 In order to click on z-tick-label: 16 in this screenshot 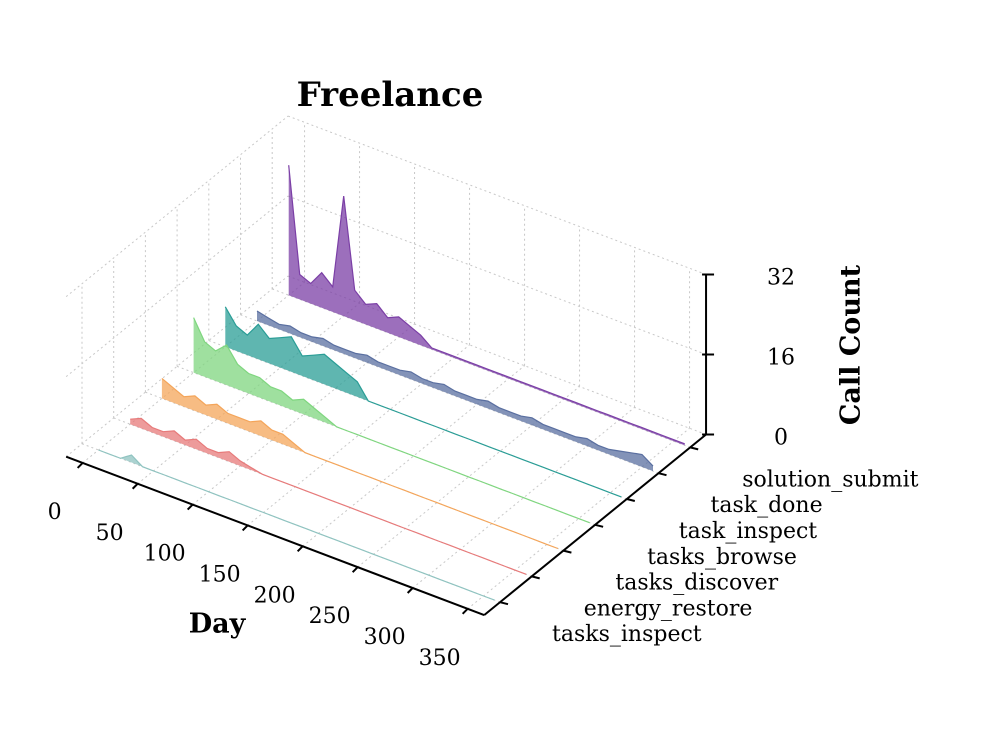, I will do `click(781, 358)`.